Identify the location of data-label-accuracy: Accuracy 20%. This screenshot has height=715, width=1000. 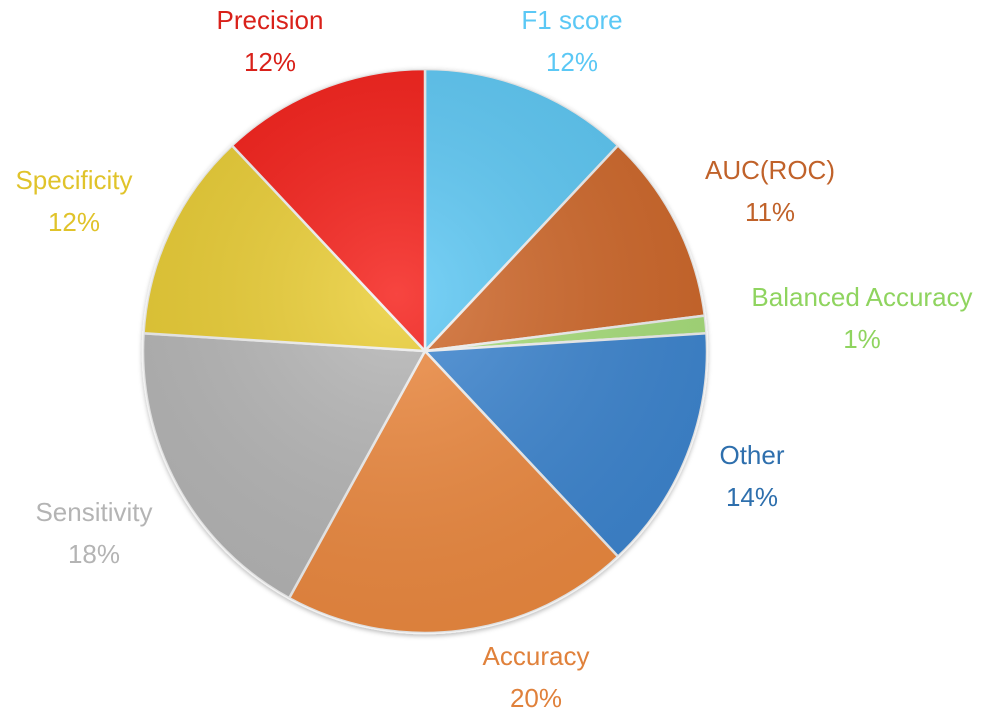
(536, 677).